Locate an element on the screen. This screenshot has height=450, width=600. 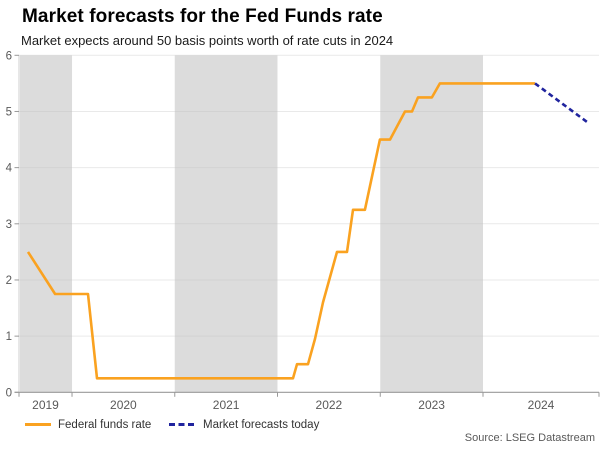
y-tick-label: 4 is located at coordinates (9, 169).